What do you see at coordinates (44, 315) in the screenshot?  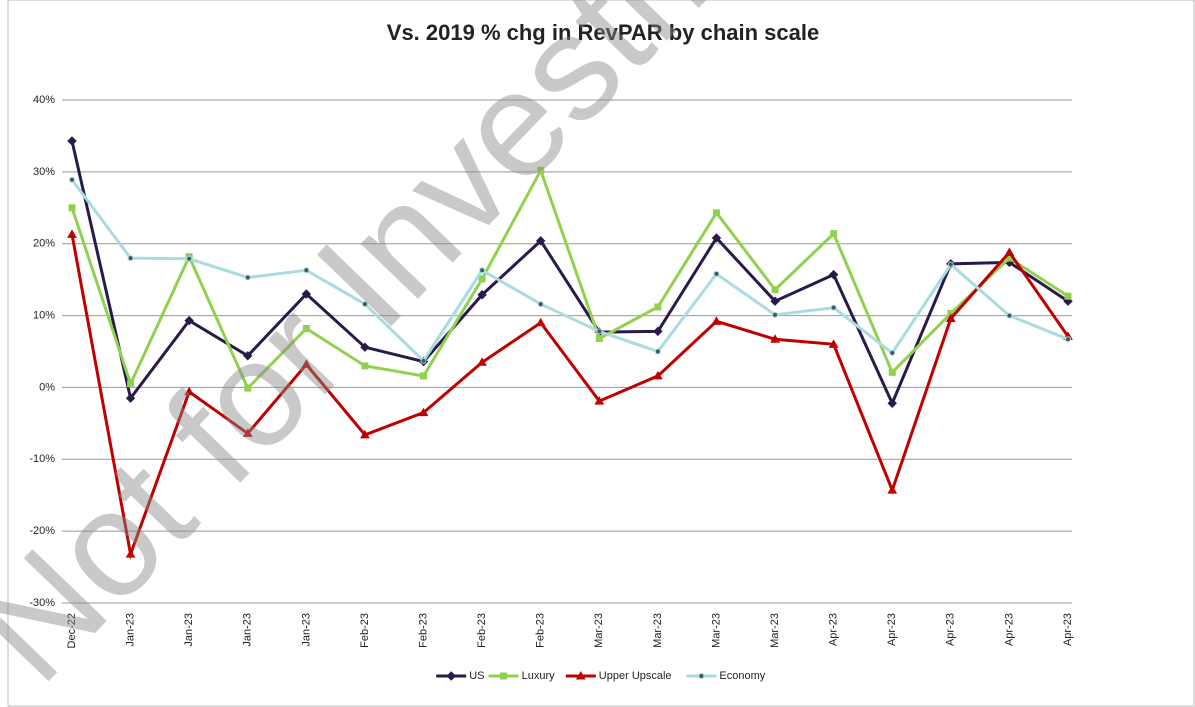 I see `y-tick-label: 10%` at bounding box center [44, 315].